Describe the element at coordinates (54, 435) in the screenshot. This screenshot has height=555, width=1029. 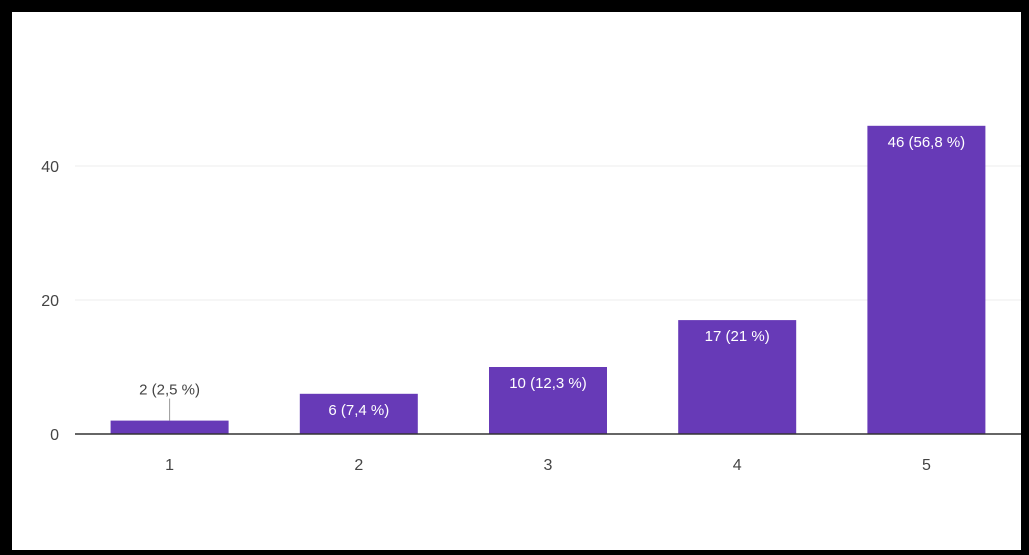
I see `y-tick-label: 0` at that location.